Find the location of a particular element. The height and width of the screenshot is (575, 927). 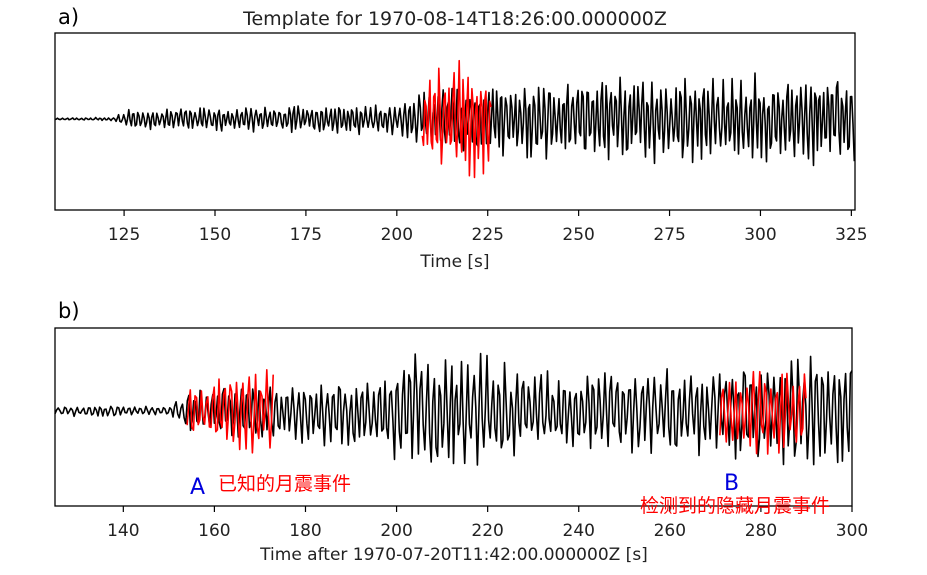

panel-a-x-ticks: 125 150 175 200 225 250 275 300 325 is located at coordinates (488, 227).